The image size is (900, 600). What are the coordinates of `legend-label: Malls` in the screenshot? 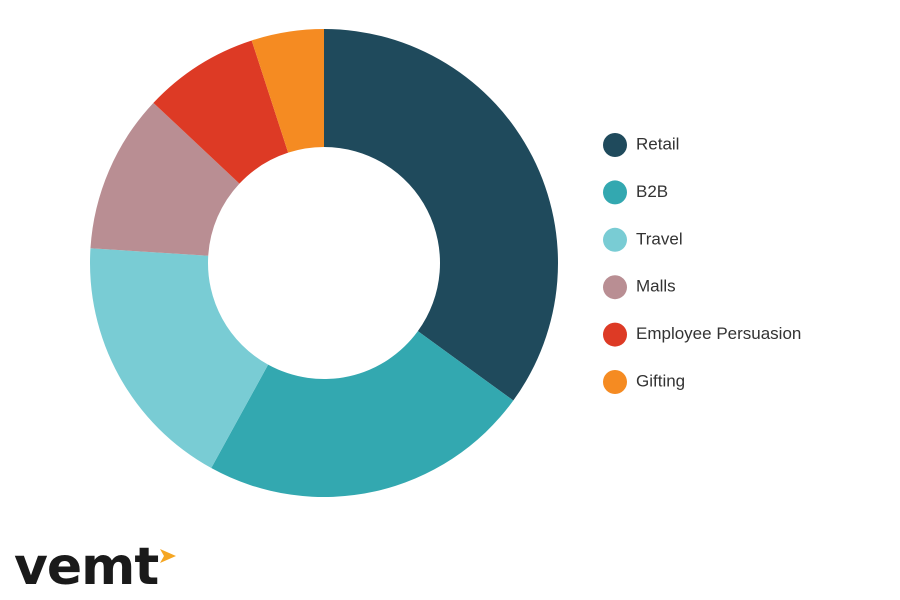 It's located at (656, 286).